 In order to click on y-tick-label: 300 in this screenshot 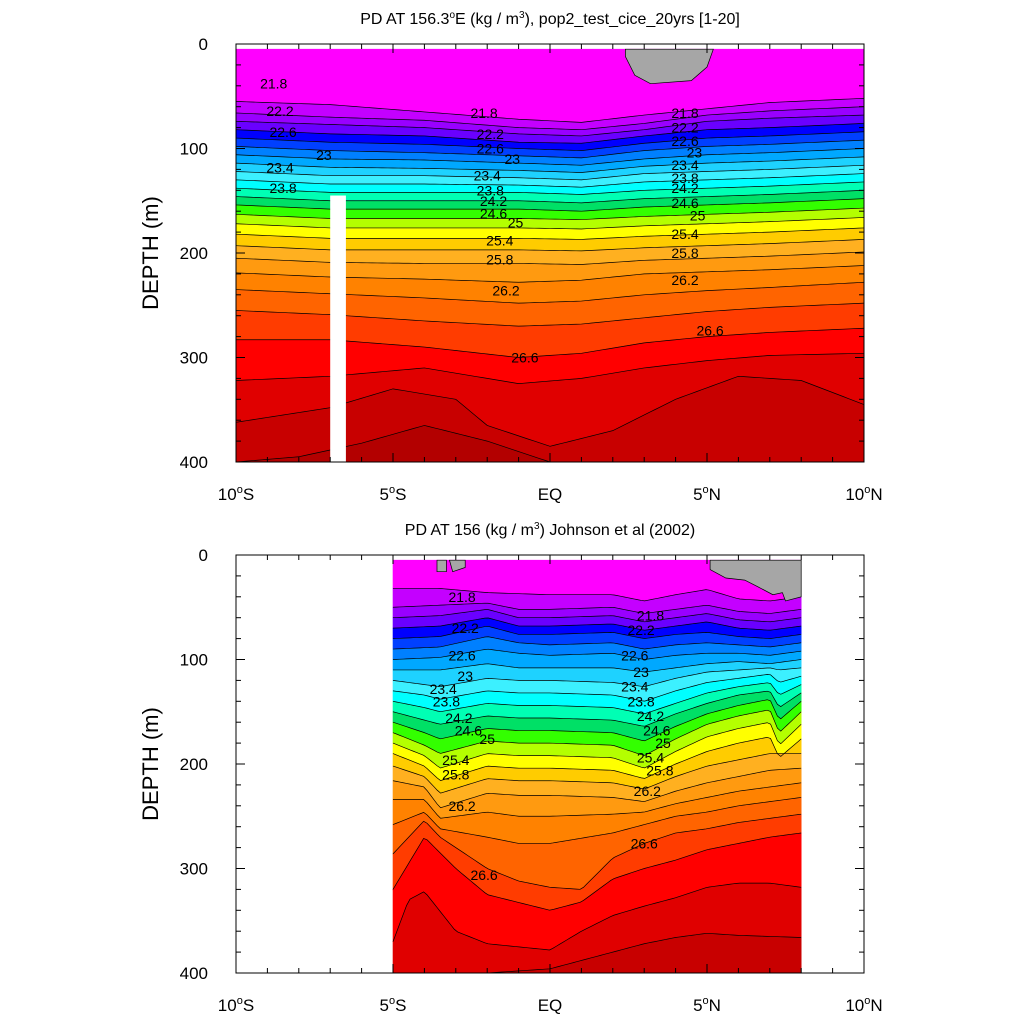, I will do `click(194, 869)`.